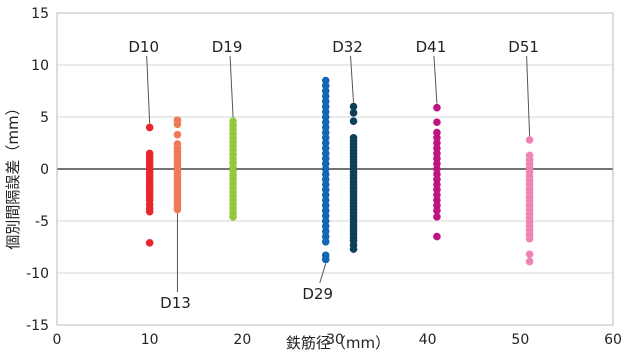 This screenshot has height=353, width=628. I want to click on series-d10, so click(149, 185).